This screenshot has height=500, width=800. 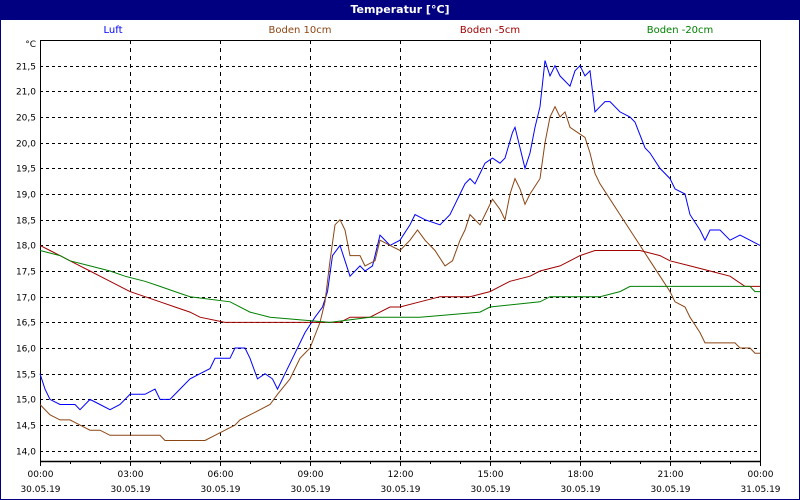 What do you see at coordinates (760, 490) in the screenshot?
I see `x-tick-date: 31.05.19` at bounding box center [760, 490].